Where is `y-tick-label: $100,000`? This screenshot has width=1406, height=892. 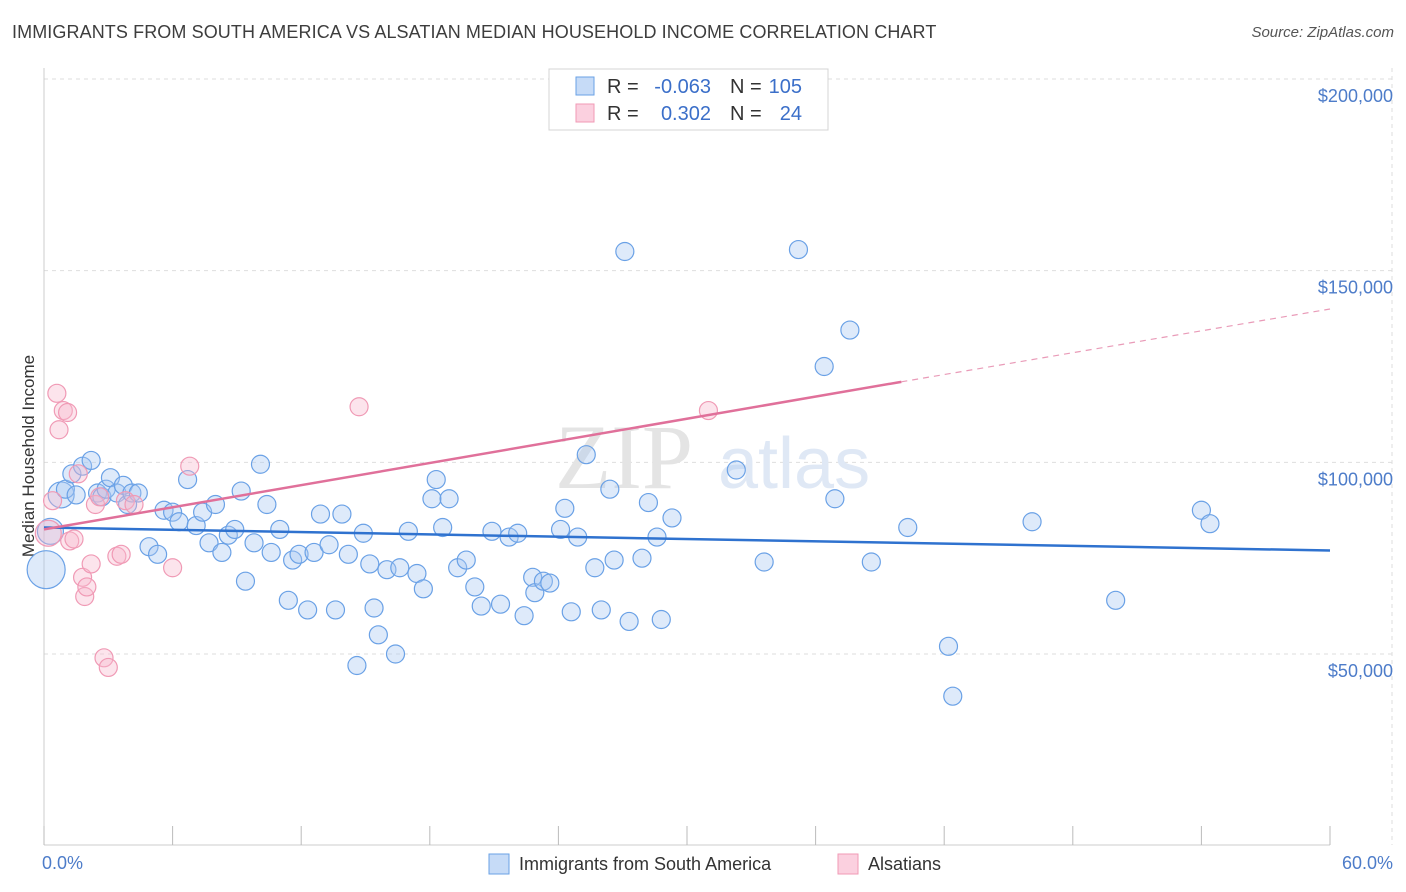 y-tick-label: $100,000 is located at coordinates (1355, 479).